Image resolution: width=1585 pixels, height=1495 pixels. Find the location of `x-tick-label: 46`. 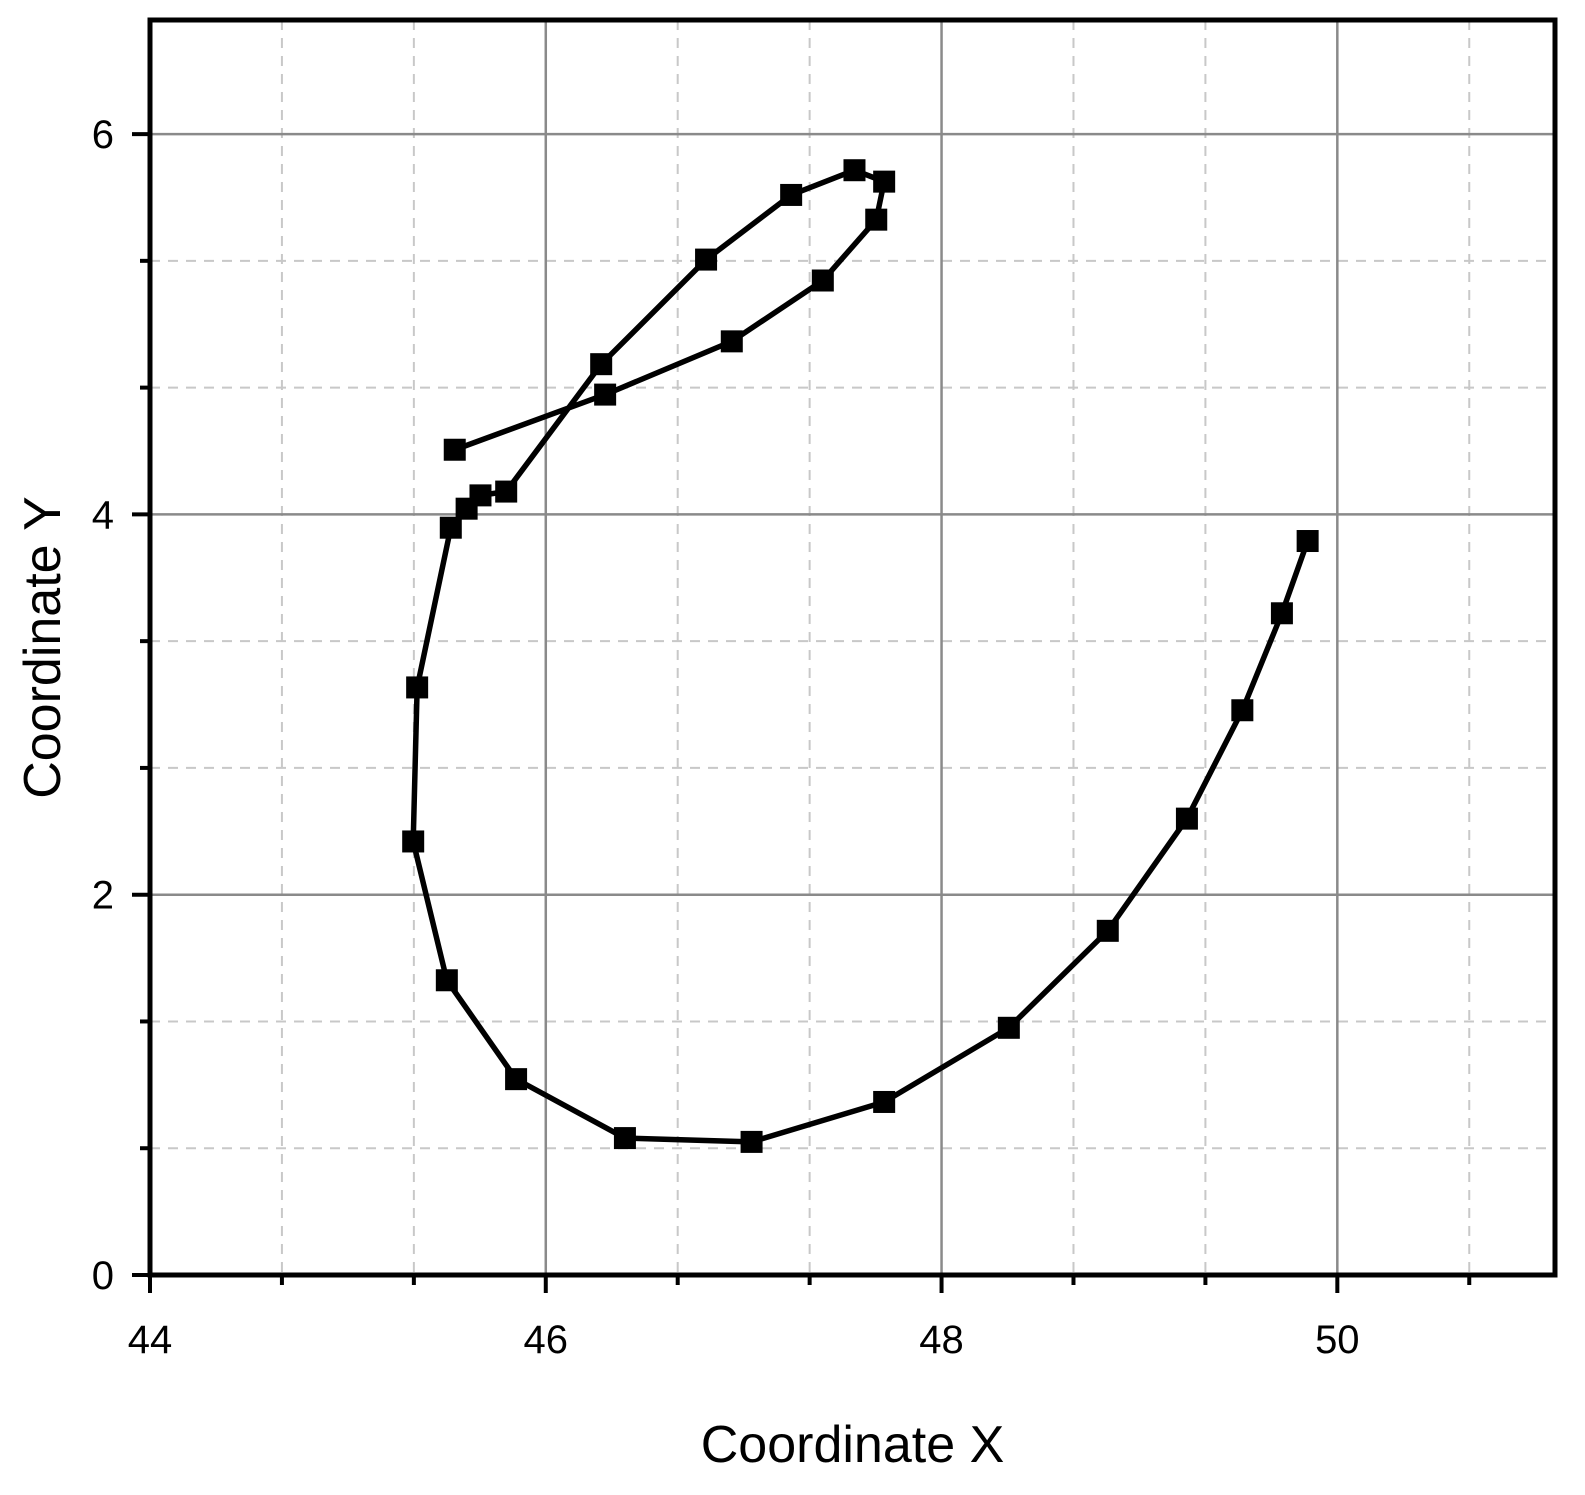

x-tick-label: 46 is located at coordinates (546, 1340).